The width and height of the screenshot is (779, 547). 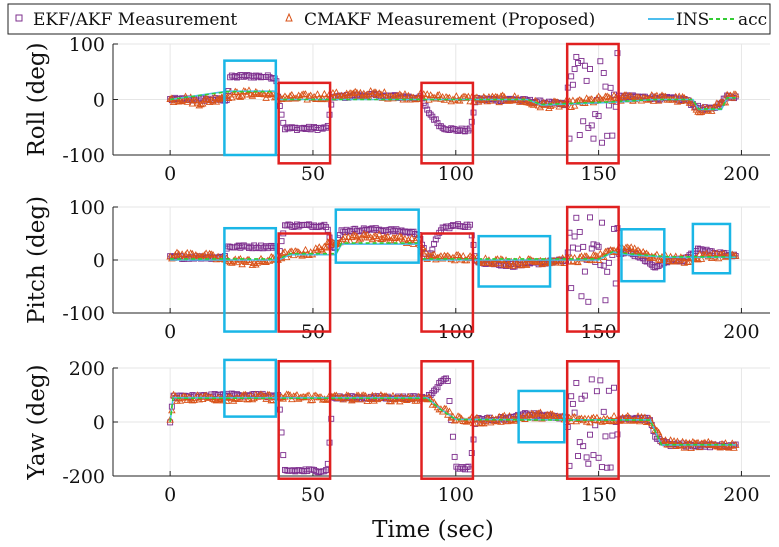 What do you see at coordinates (741, 332) in the screenshot?
I see `x-tick-label: 200` at bounding box center [741, 332].